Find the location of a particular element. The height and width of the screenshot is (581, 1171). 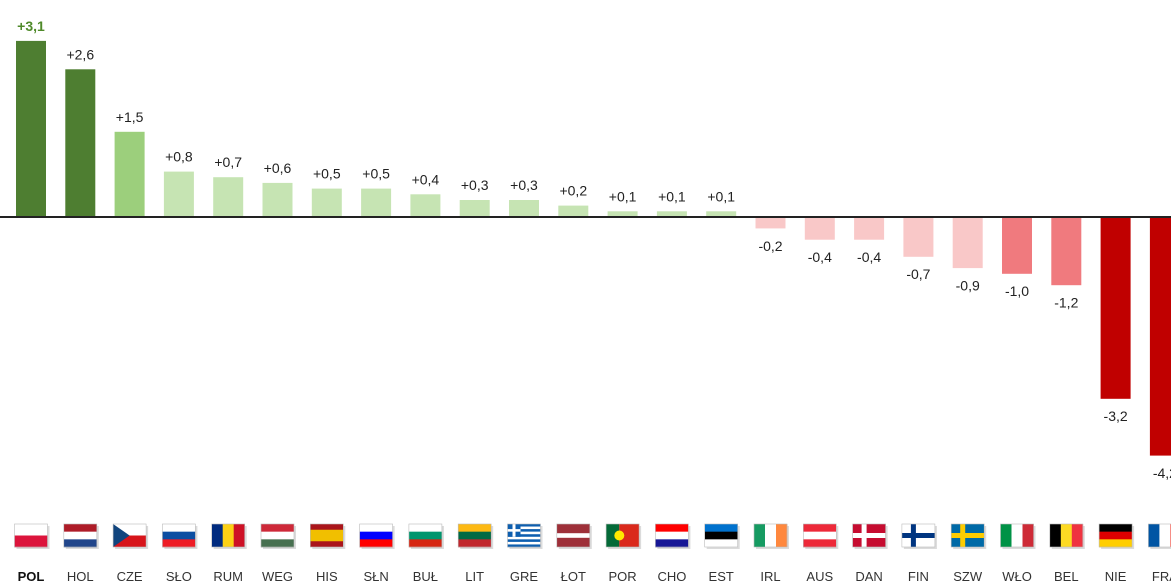

category-label-fra: FRA is located at coordinates (1161, 575).